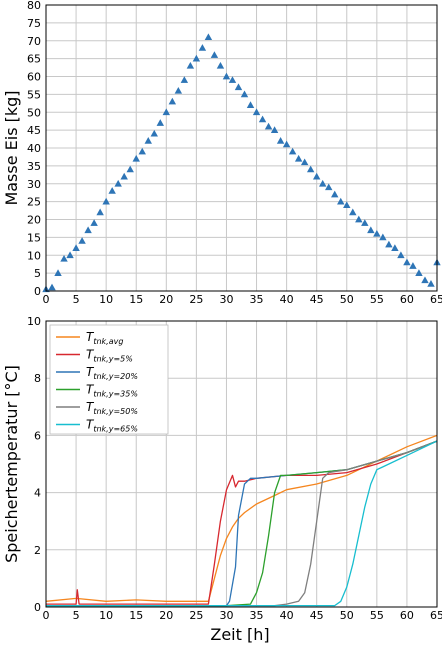 The width and height of the screenshot is (442, 645). Describe the element at coordinates (109, 356) in the screenshot. I see `legend-entry: Ttnk,y=5%` at that location.